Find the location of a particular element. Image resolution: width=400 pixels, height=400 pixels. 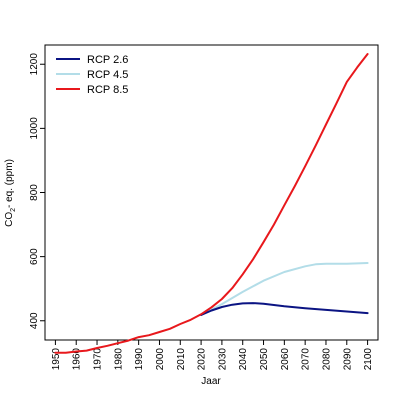

x-tick-label: 2070 is located at coordinates (306, 359).